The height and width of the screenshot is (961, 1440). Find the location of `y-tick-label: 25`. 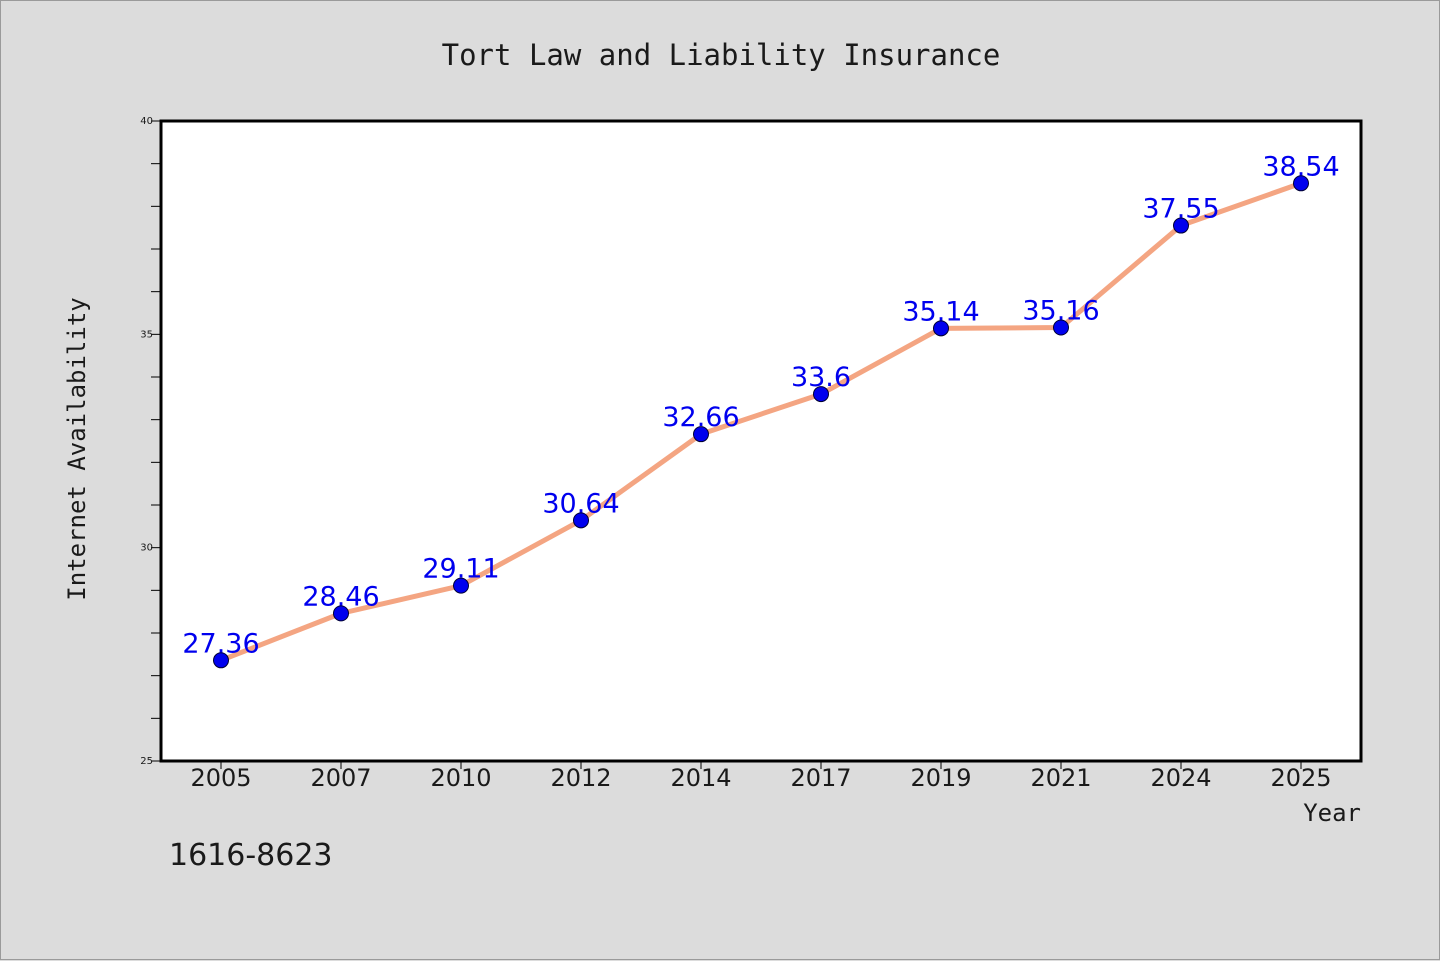

y-tick-label: 25 is located at coordinates (146, 761).